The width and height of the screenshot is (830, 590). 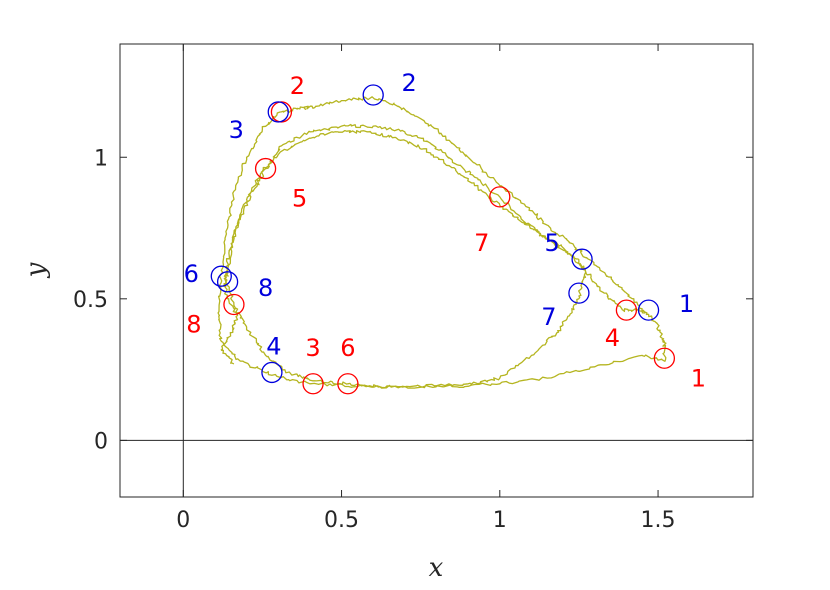 What do you see at coordinates (90, 300) in the screenshot?
I see `y-tick-label: 0.5` at bounding box center [90, 300].